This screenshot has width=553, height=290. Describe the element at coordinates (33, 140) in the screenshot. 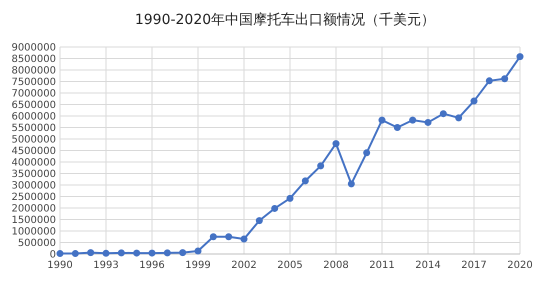

I see `y-tick-label: 5000000` at that location.